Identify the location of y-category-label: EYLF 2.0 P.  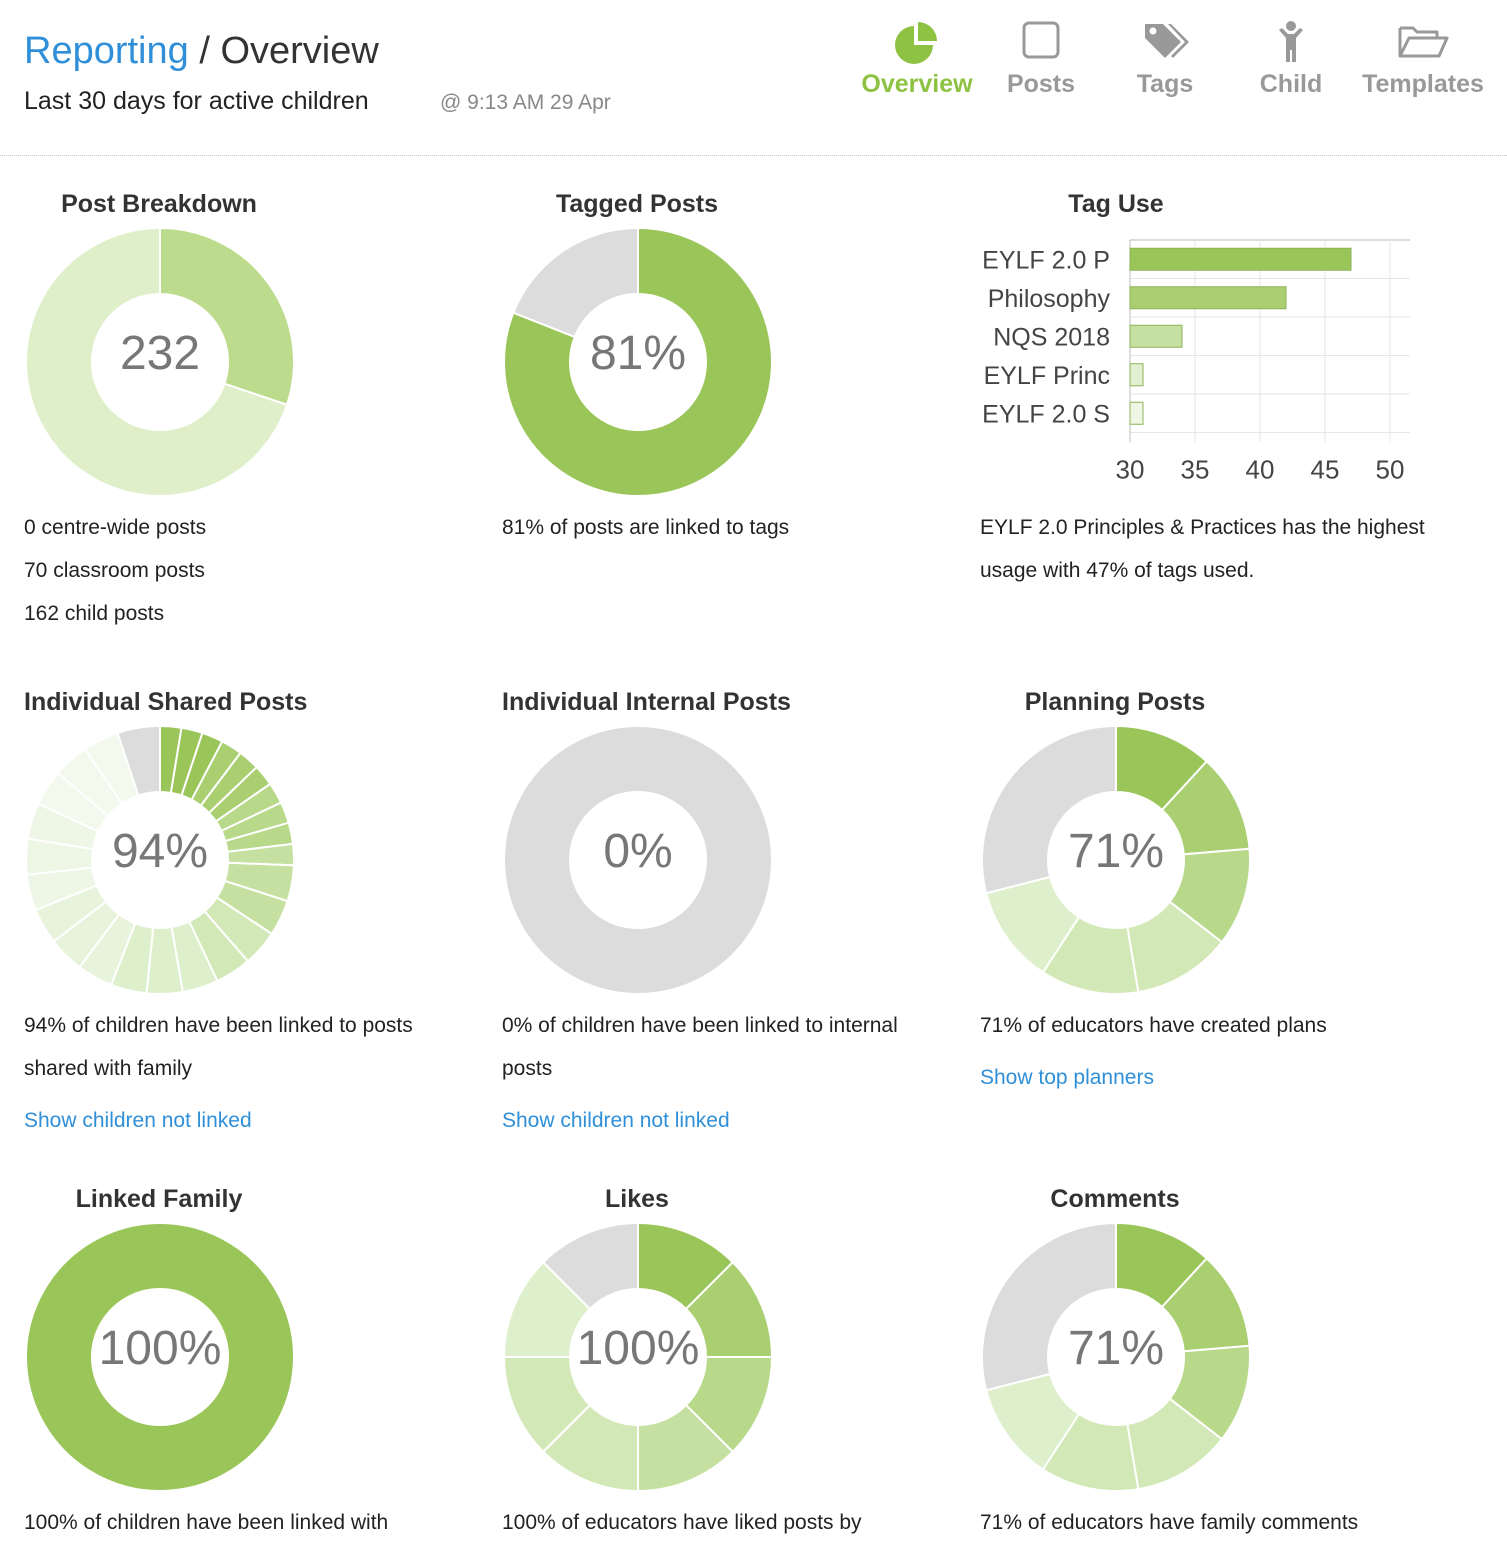
(1046, 260).